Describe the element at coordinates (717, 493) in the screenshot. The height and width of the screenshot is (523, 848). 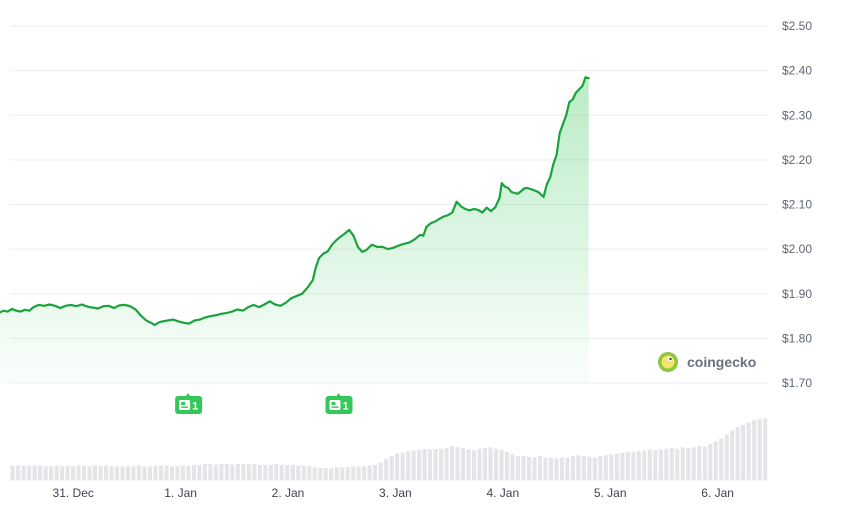
I see `x-tick-label: 6. Jan` at that location.